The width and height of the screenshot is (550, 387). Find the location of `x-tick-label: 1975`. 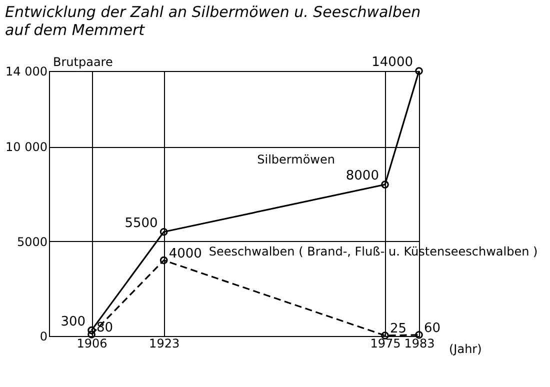

x-tick-label: 1975 is located at coordinates (385, 343).